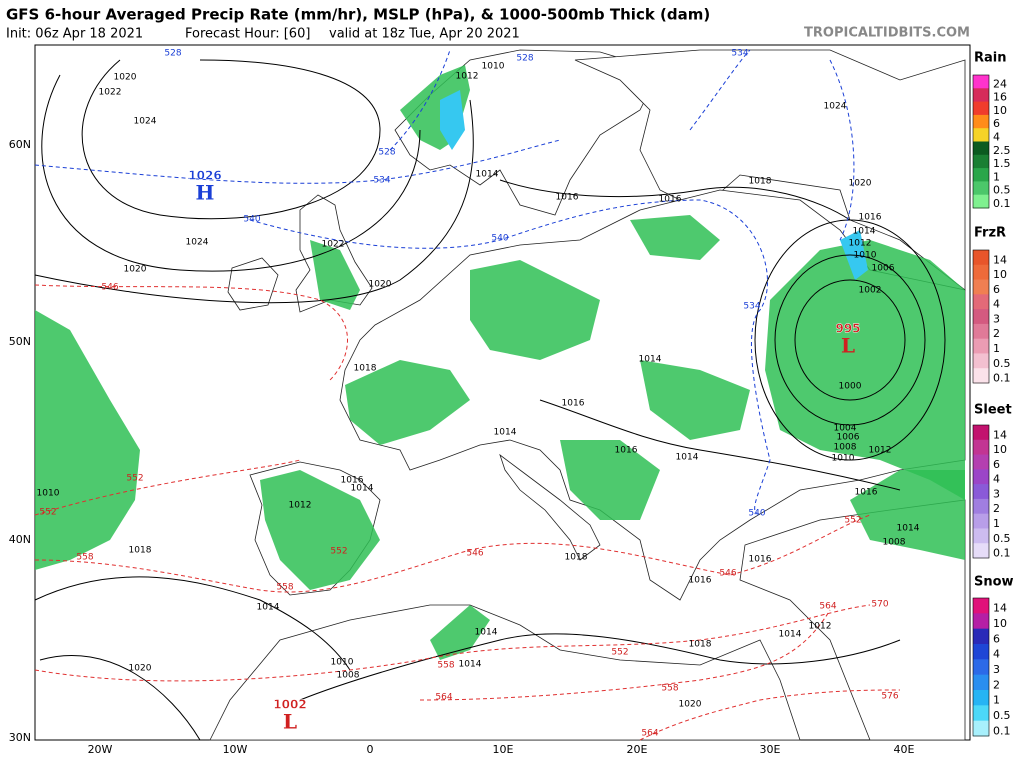 The image size is (1024, 761). Describe the element at coordinates (850, 387) in the screenshot. I see `isobar-label: 1000` at that location.